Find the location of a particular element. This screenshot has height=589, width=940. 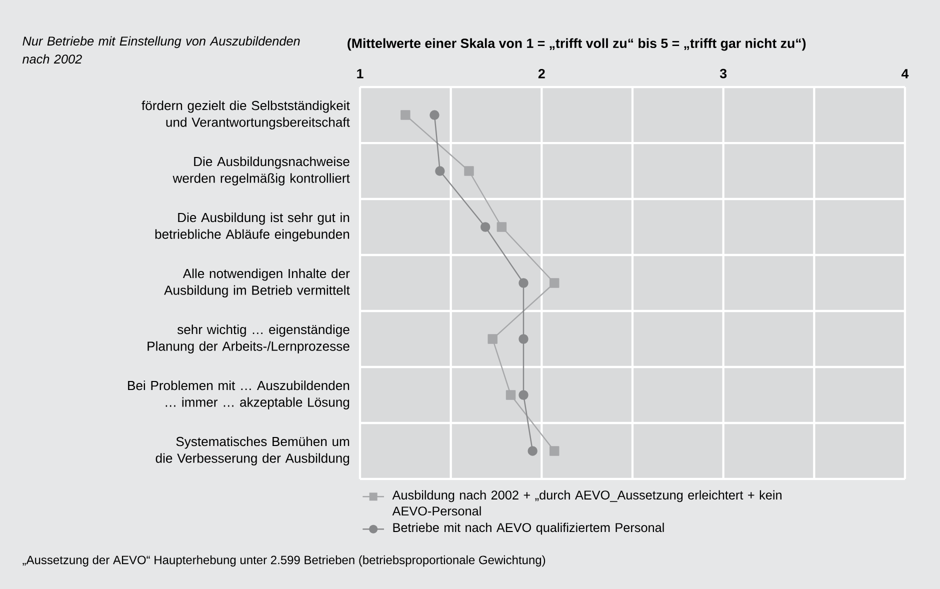

y-tick-label: Die Ausbildungsnachweise werden regelmäßig kontrolliert is located at coordinates (261, 171).